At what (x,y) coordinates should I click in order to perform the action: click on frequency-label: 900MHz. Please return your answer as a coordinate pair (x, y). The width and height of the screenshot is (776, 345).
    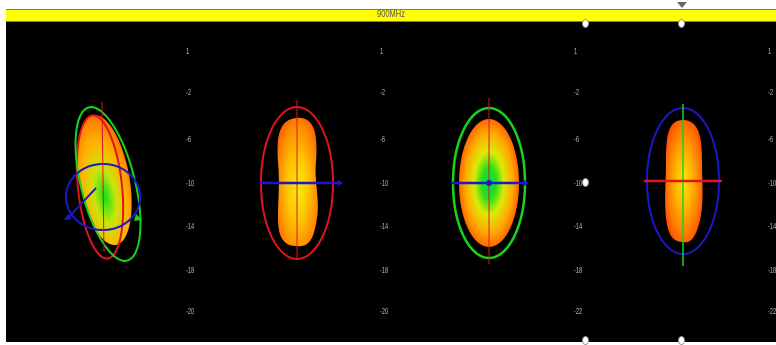
    Looking at the image, I should click on (391, 14).